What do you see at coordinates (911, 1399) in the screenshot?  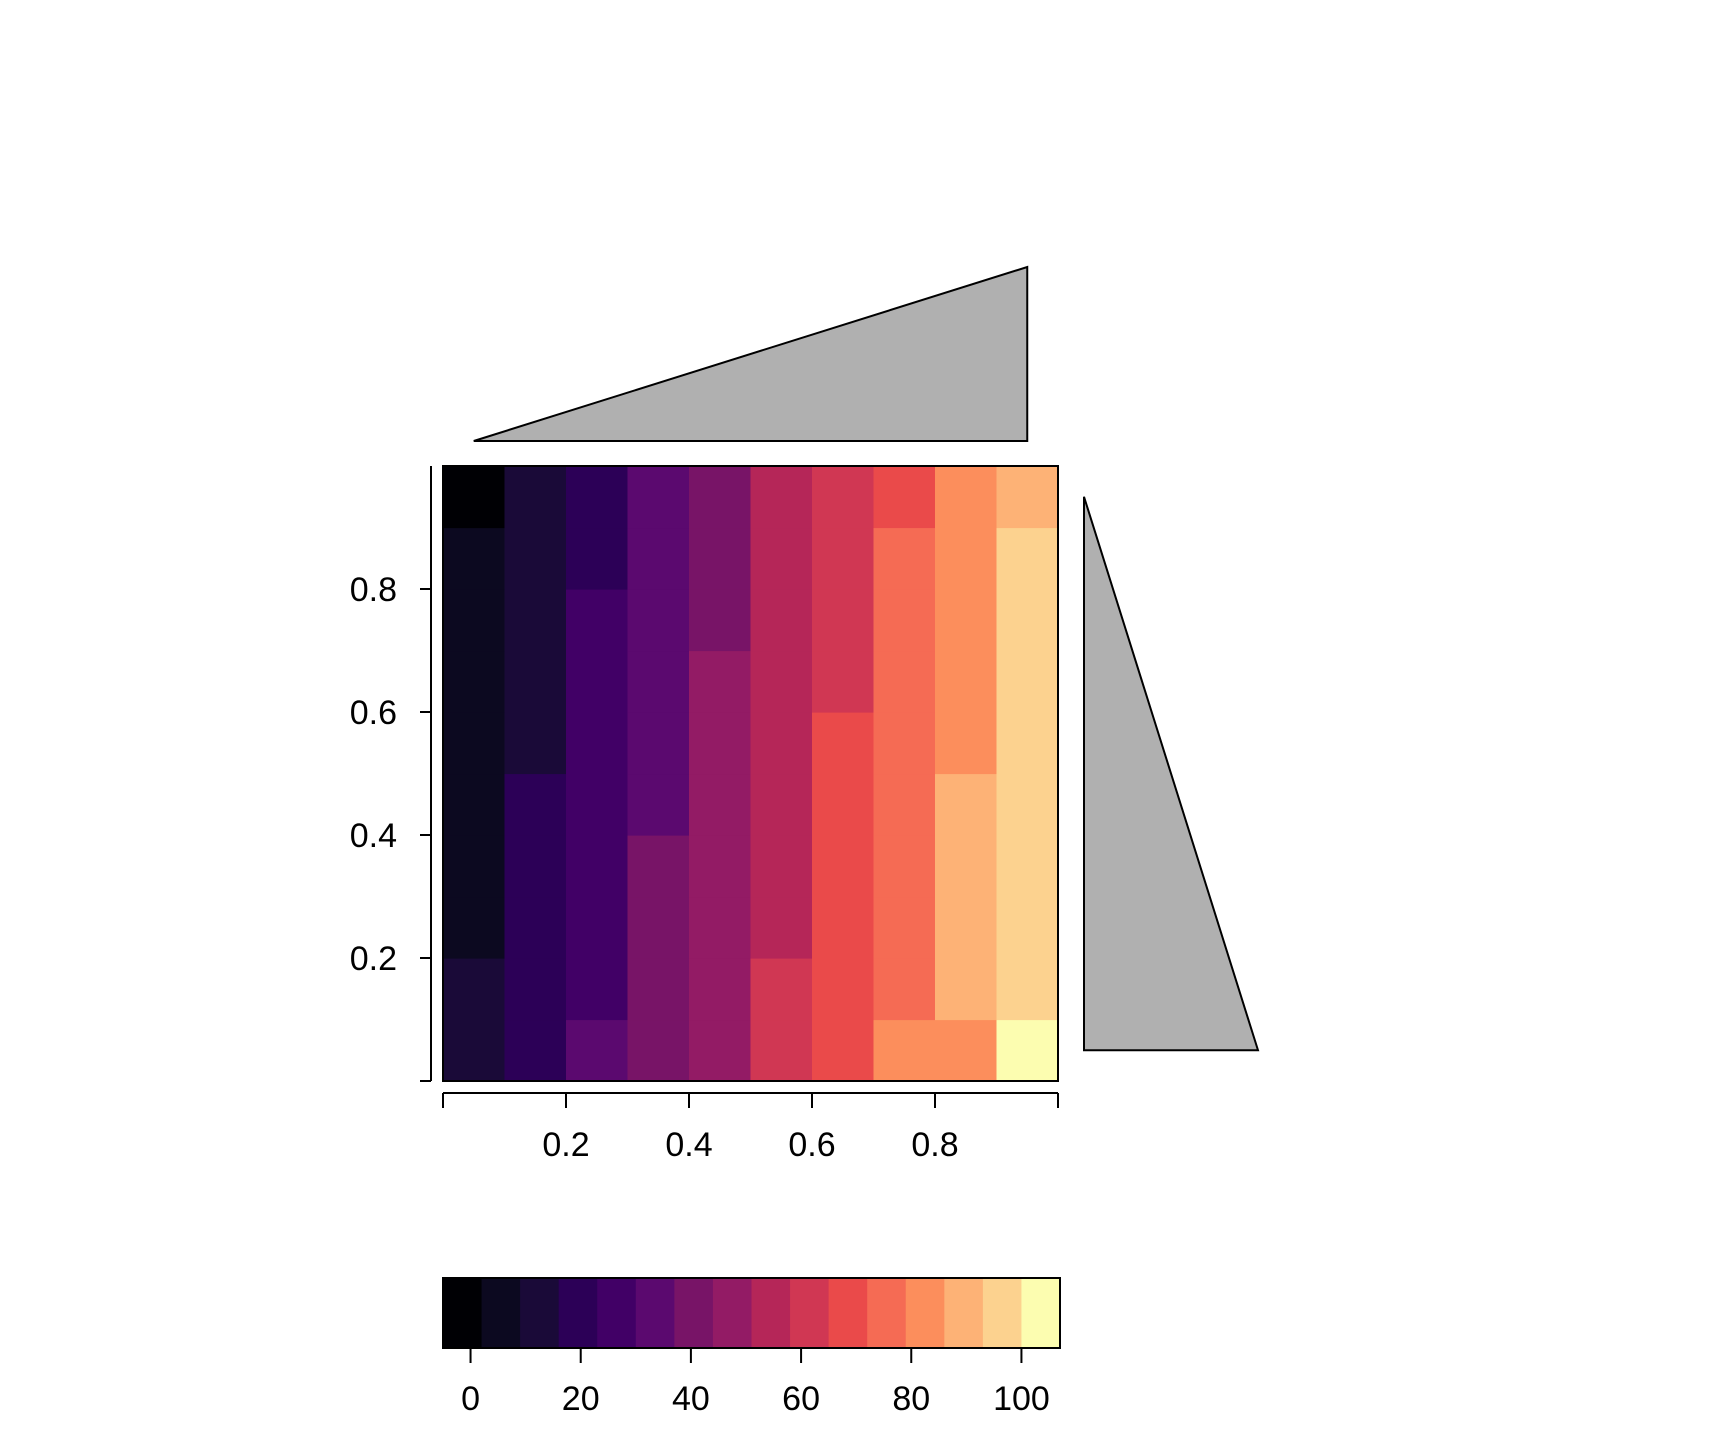 I see `colorbar-tick-label: 80` at bounding box center [911, 1399].